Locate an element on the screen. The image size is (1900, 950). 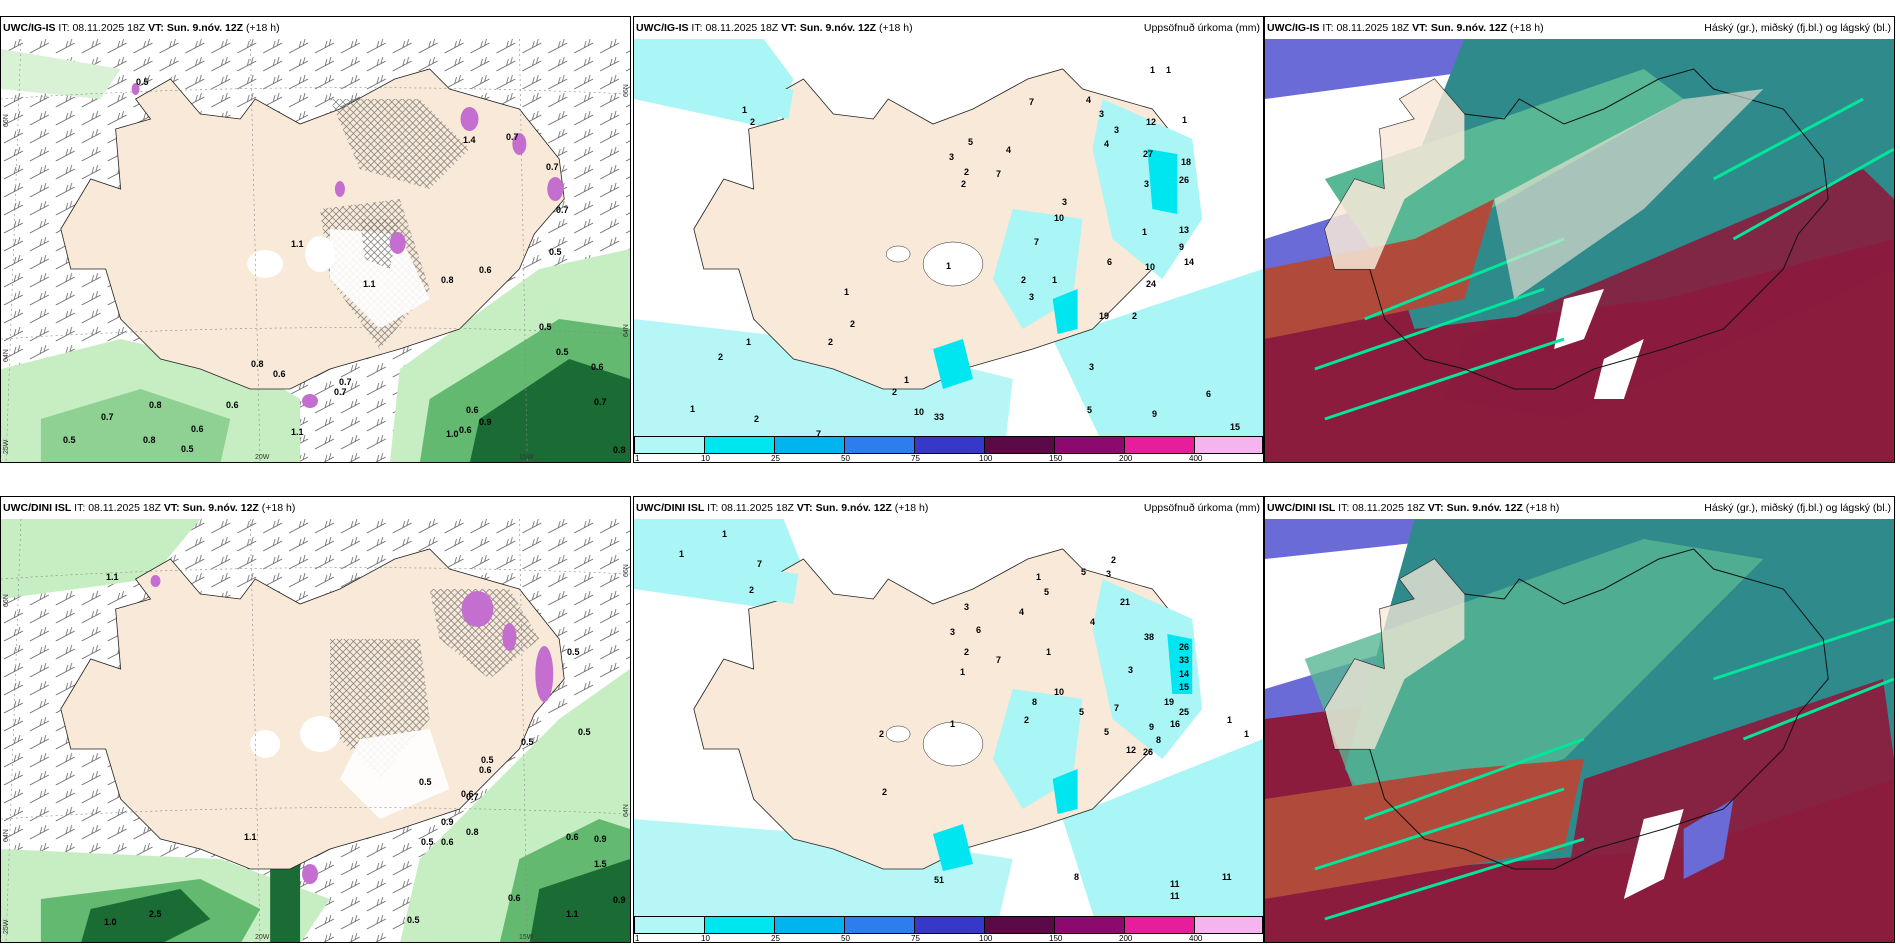
colorbar-tick: 200 is located at coordinates (1126, 458).